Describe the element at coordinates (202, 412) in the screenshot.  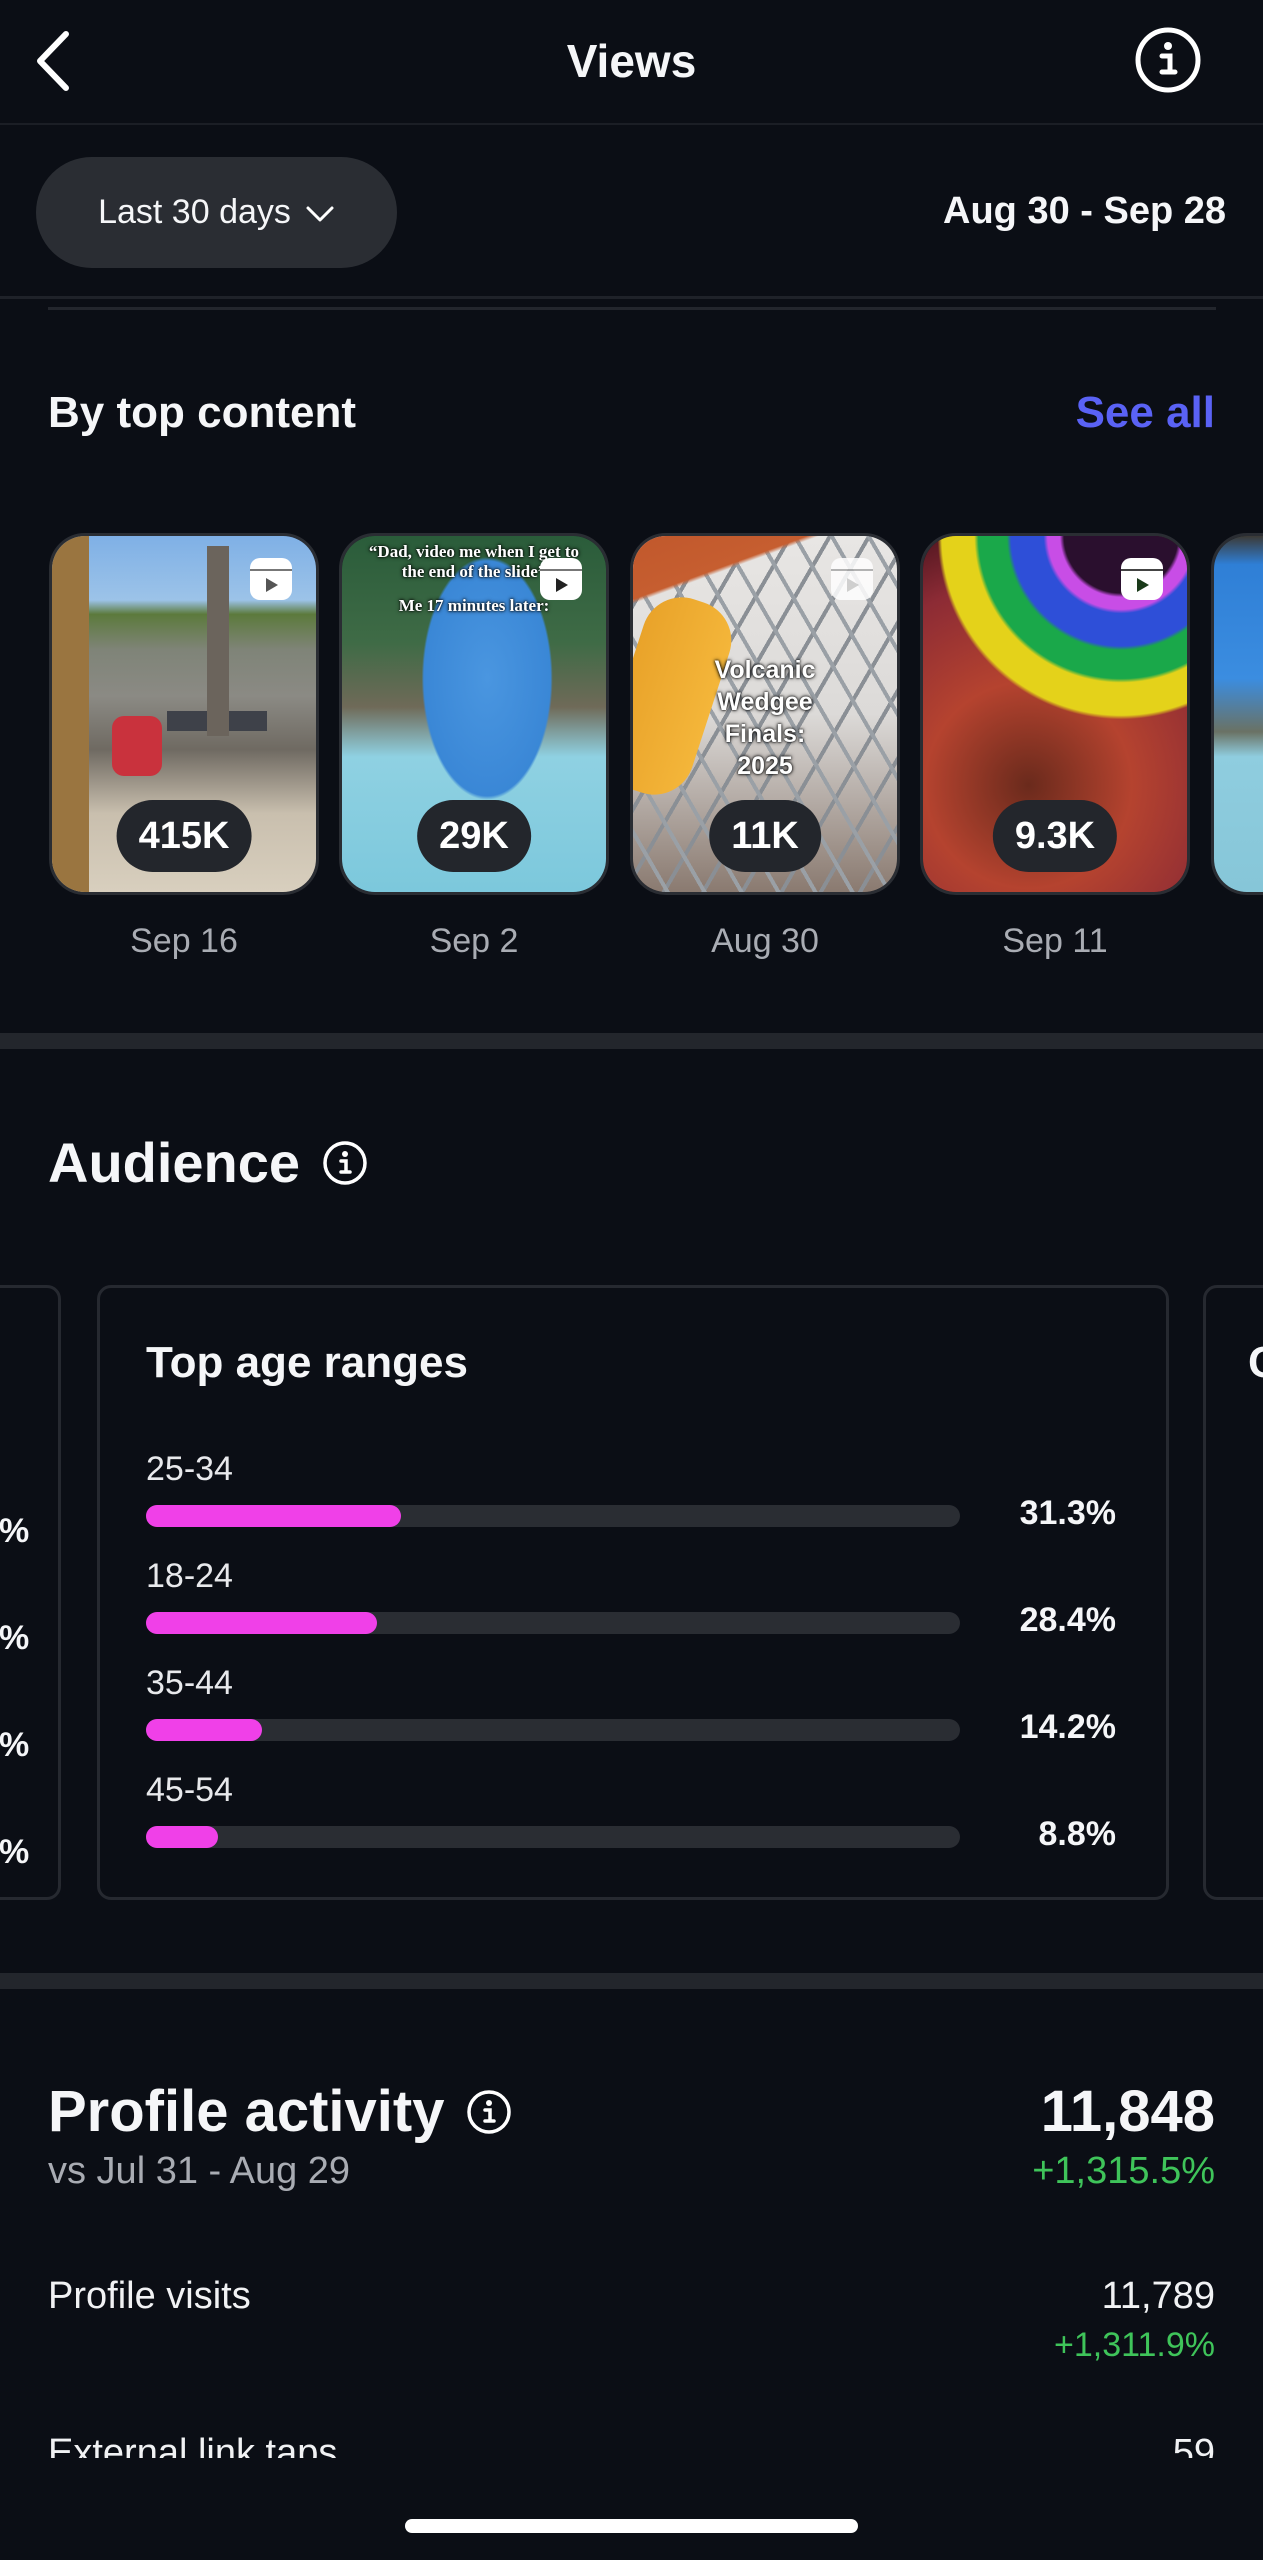
I see `top-content-heading: By top content` at that location.